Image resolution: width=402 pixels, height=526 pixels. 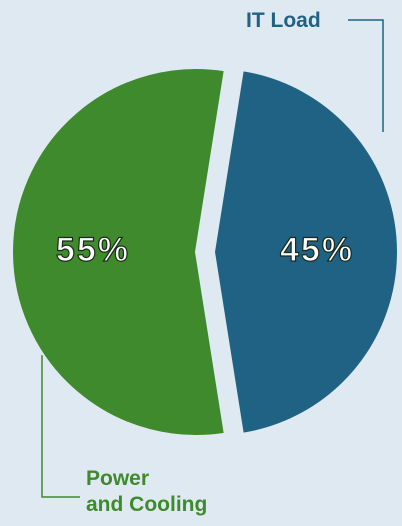 I want to click on legend-label: Power and Cooling, so click(x=147, y=491).